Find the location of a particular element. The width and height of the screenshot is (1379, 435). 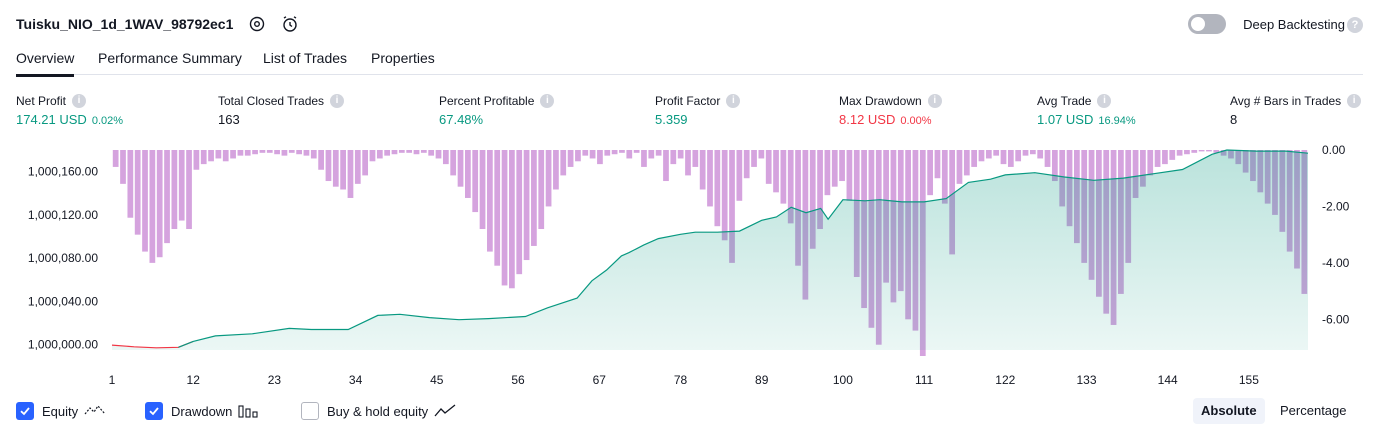

left-axis-tick-label: 1,000,000.00 is located at coordinates (63, 345).